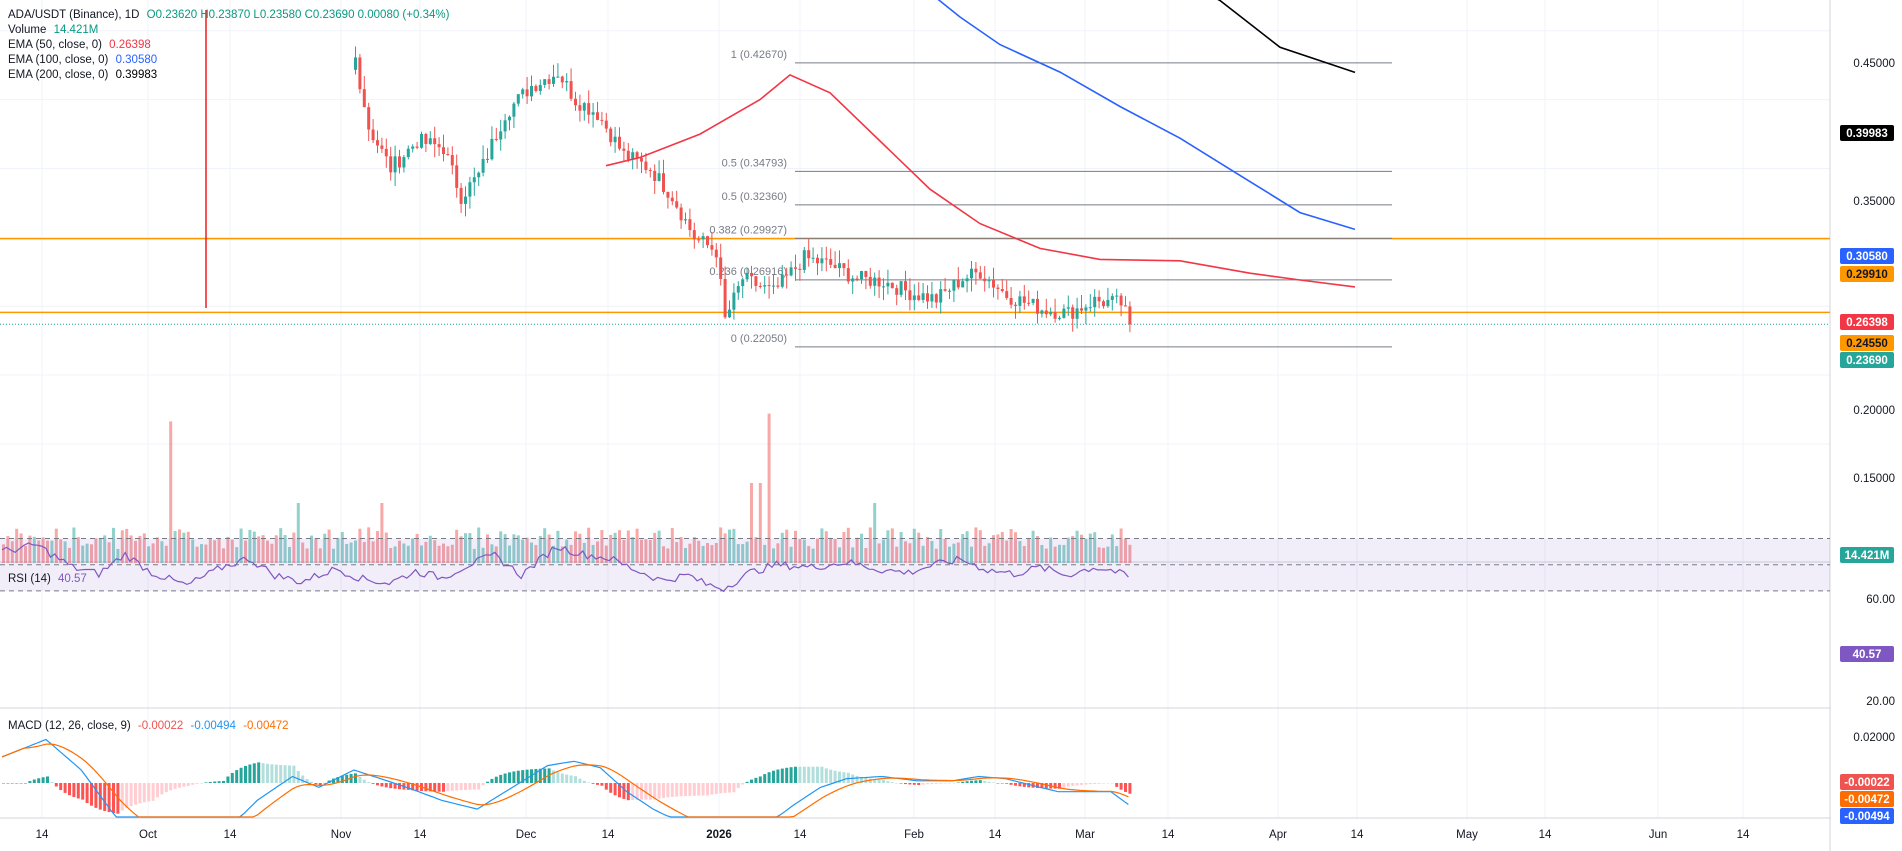  What do you see at coordinates (69, 726) in the screenshot?
I see `macd-label: MACD (12, 26, close, 9)` at bounding box center [69, 726].